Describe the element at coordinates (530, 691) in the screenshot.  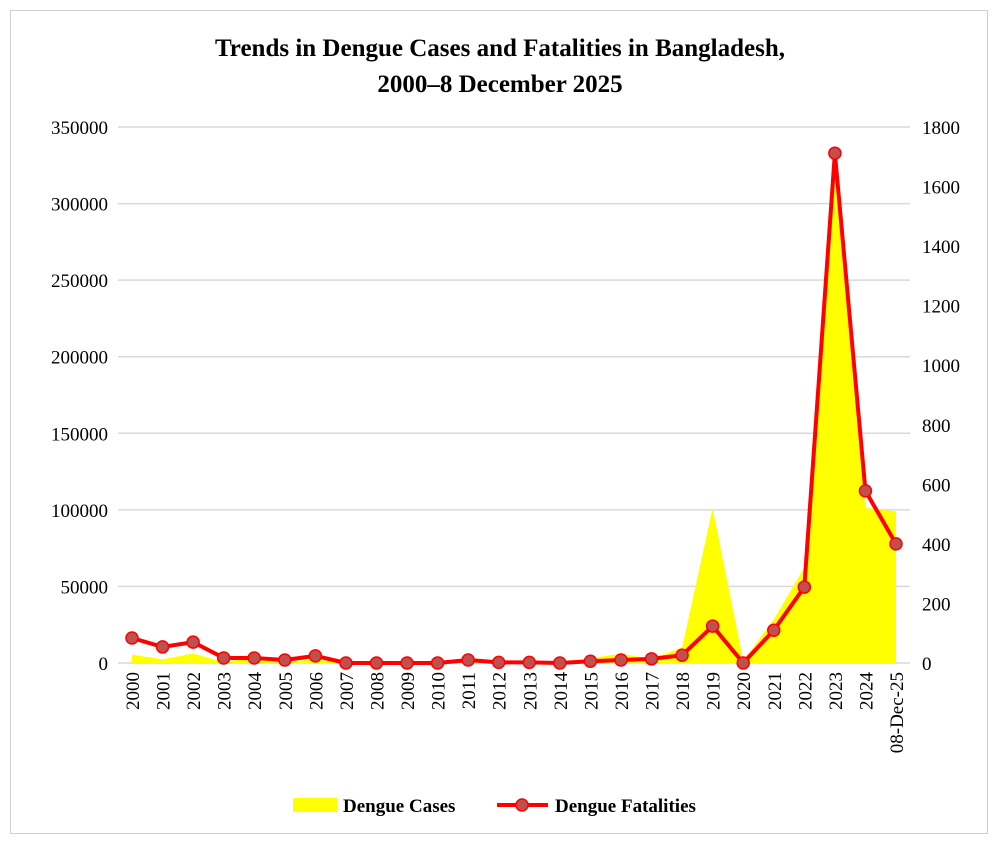
I see `x-axis-tick-label: 2013` at that location.